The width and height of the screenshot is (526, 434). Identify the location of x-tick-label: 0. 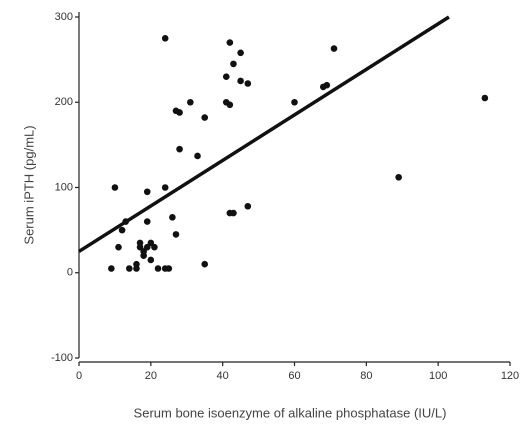
(79, 376).